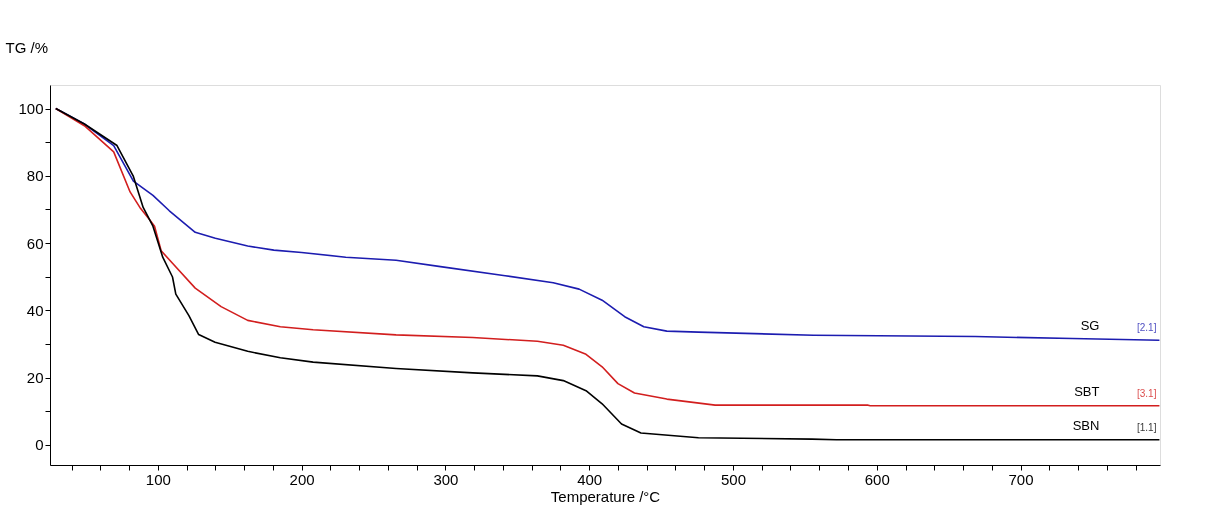  I want to click on y-axis-title: TG /%, so click(27, 47).